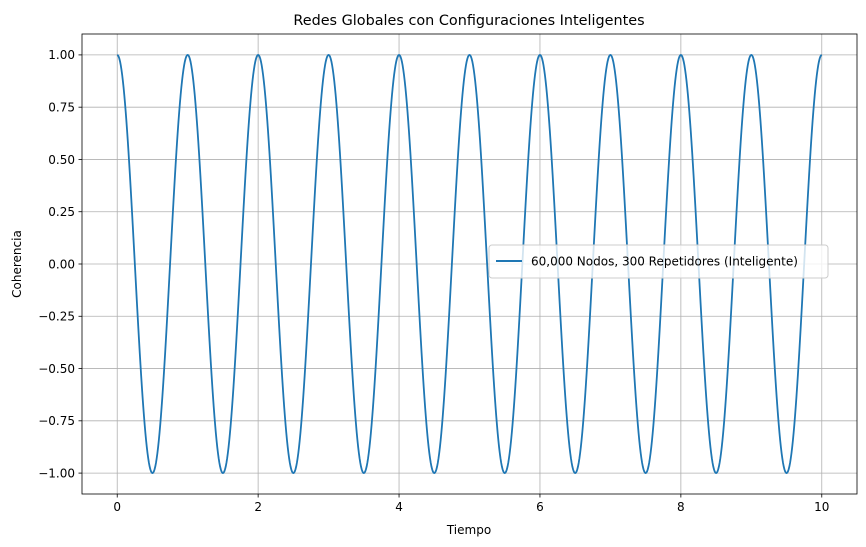 The width and height of the screenshot is (866, 547). I want to click on x-tick-label: 2, so click(258, 507).